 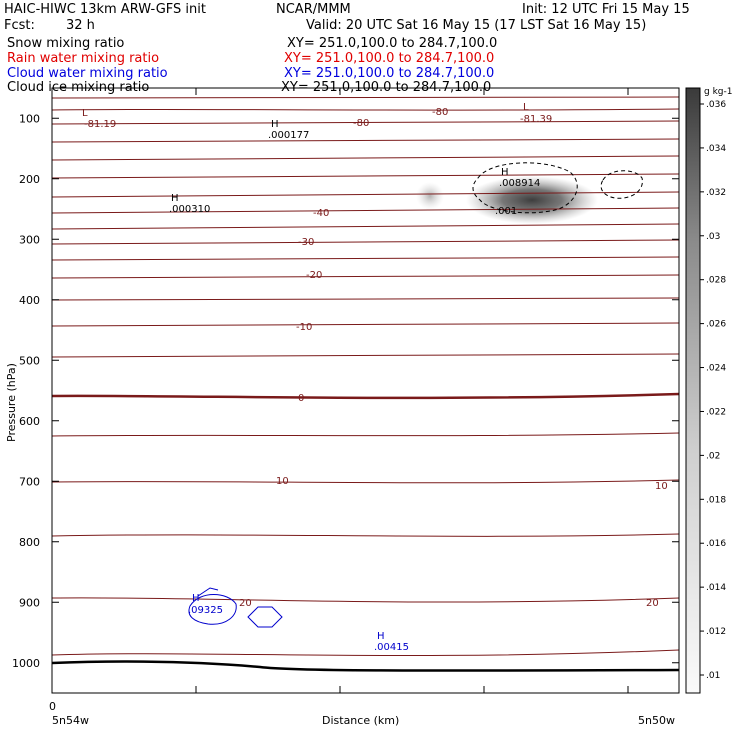 What do you see at coordinates (389, 73) in the screenshot?
I see `field-xy-cloud-water: XY= 251.0,100.0 to 284.7,100.0` at bounding box center [389, 73].